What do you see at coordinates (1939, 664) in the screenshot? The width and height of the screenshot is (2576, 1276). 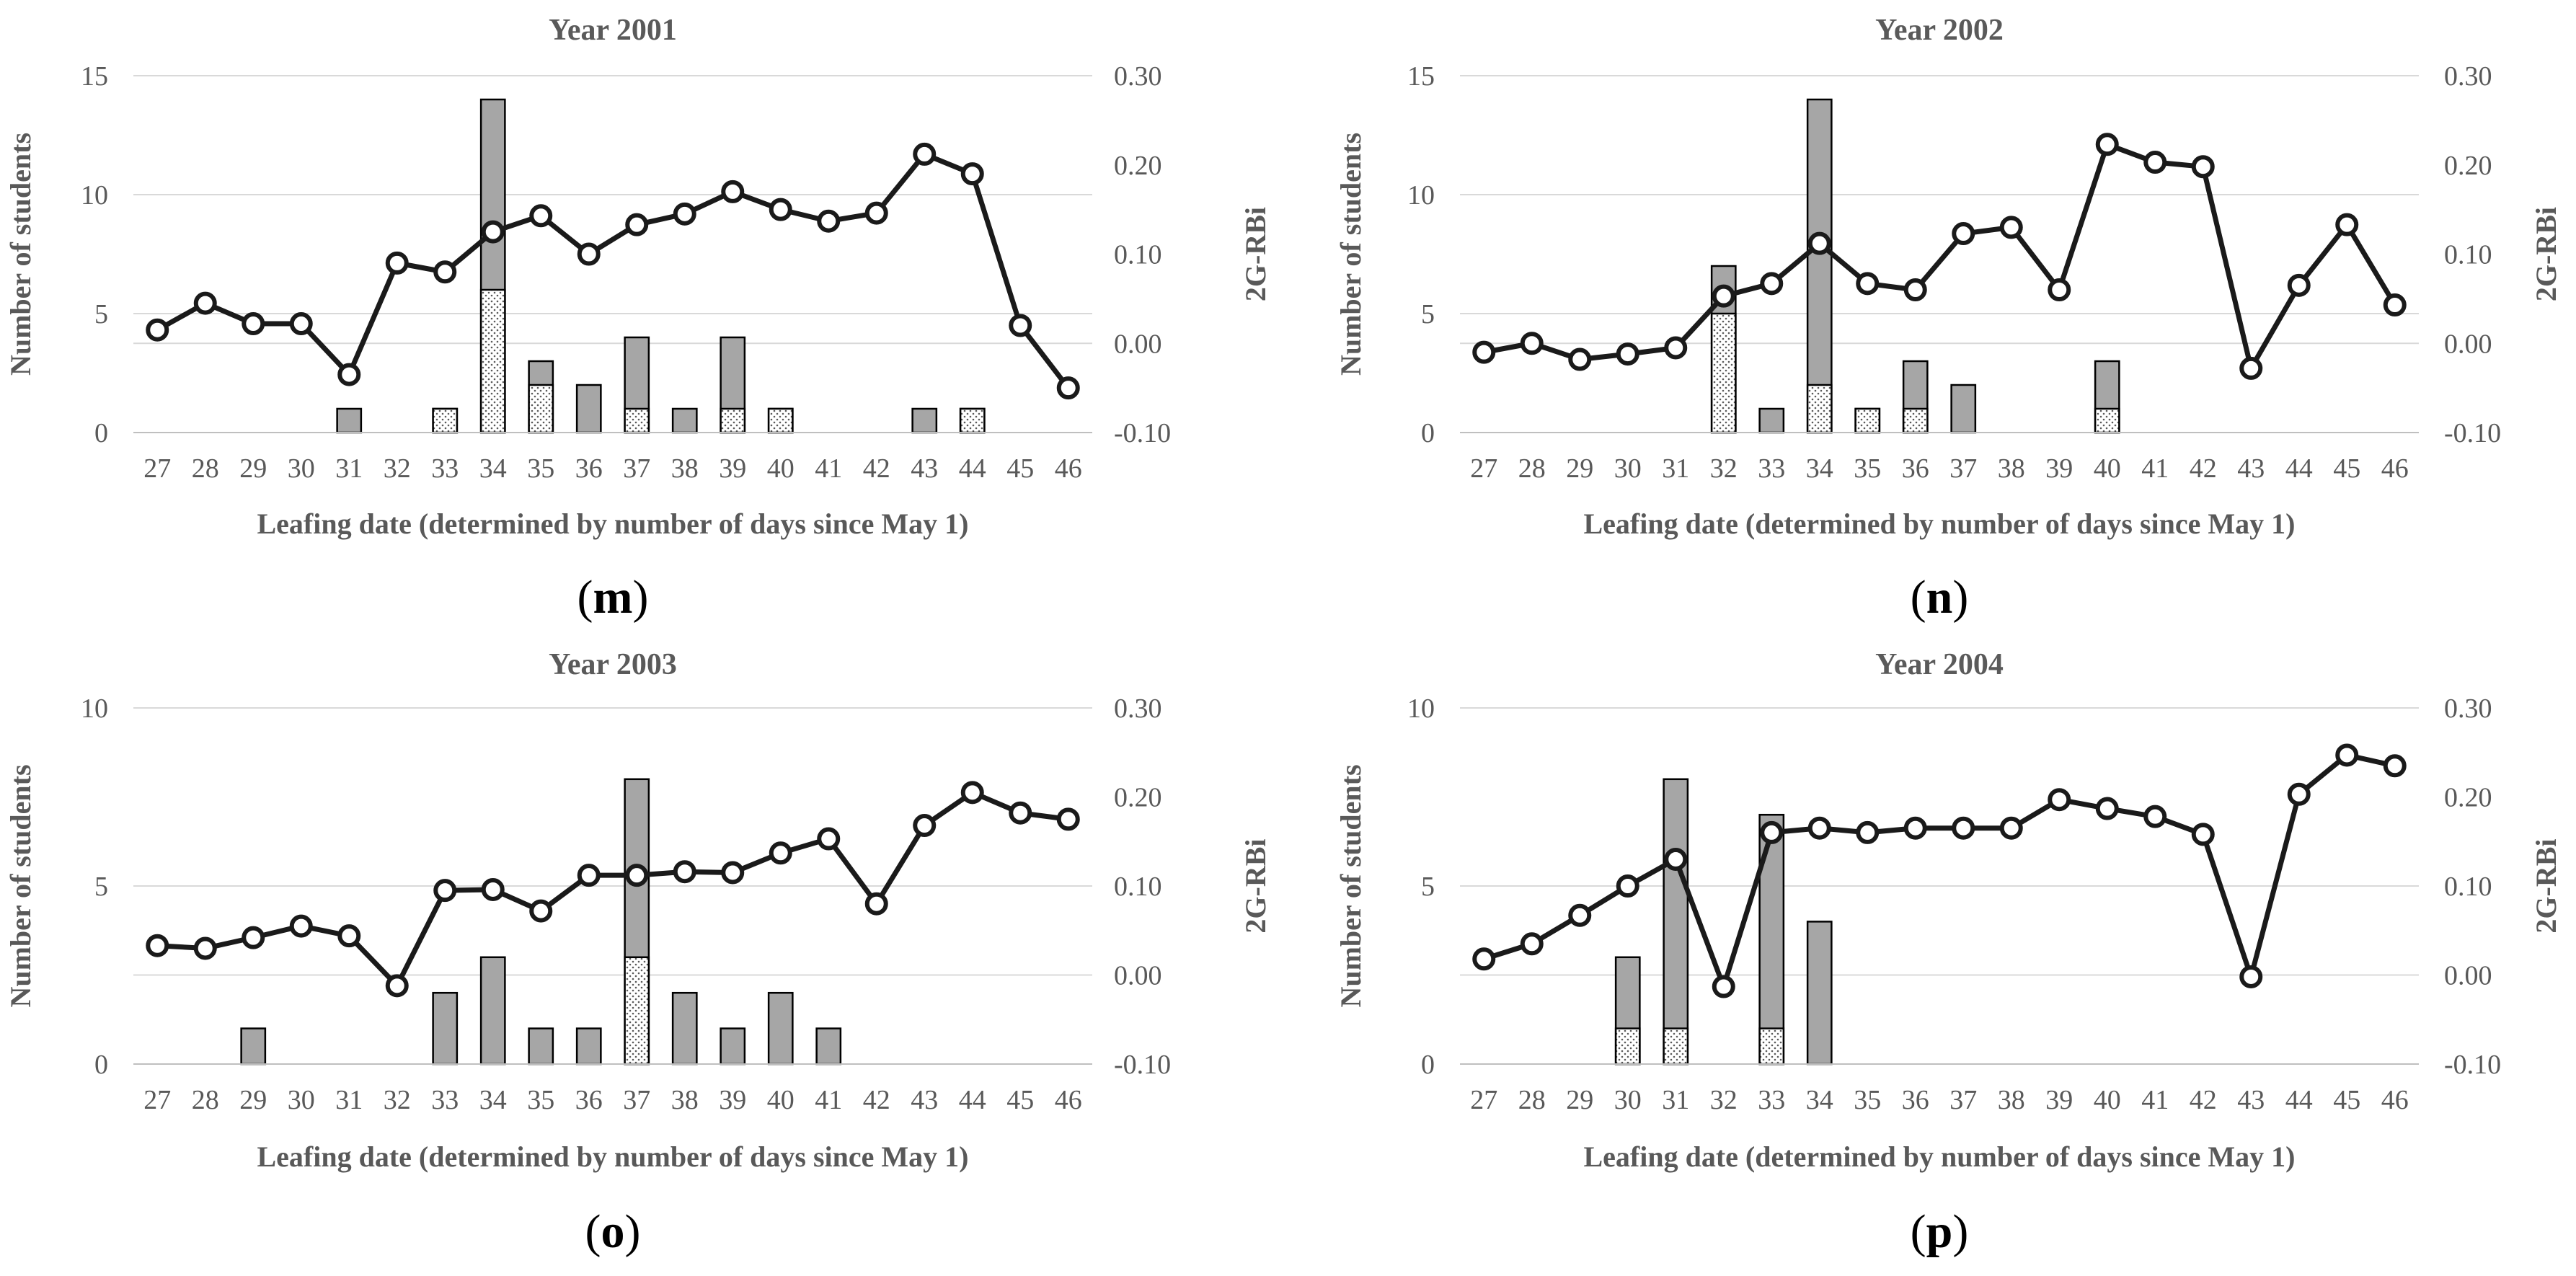 I see `chart-title: Year 2004` at bounding box center [1939, 664].